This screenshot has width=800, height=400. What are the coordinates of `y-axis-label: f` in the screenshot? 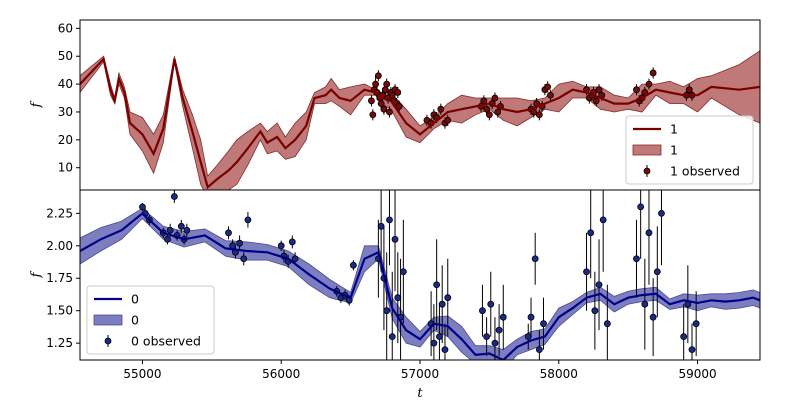 It's located at (36, 104).